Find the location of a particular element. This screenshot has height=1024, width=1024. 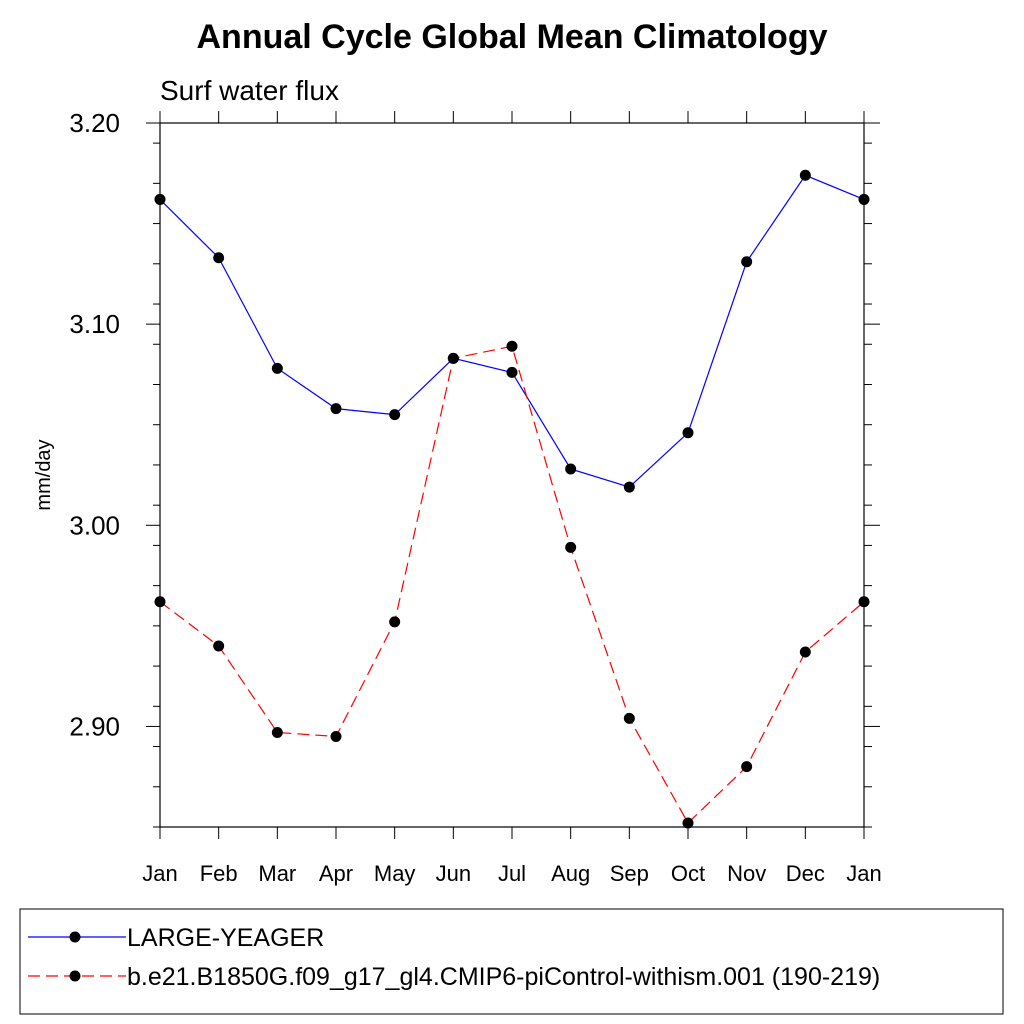

x-tick-label: Jun is located at coordinates (453, 873).